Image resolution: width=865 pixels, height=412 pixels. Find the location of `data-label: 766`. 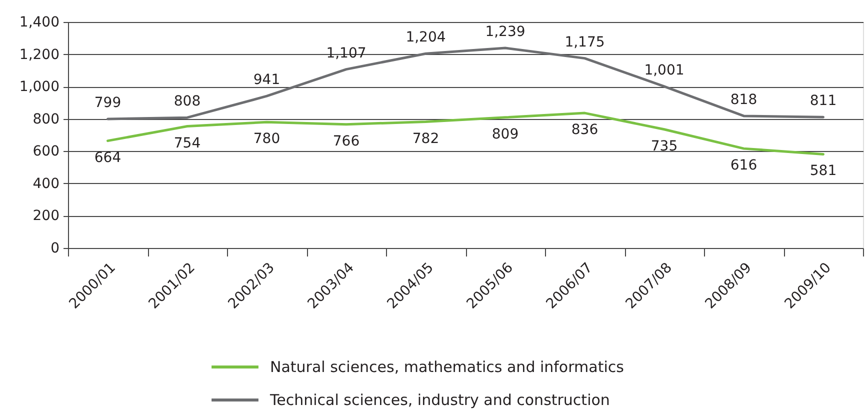

data-label: 766 is located at coordinates (346, 141).